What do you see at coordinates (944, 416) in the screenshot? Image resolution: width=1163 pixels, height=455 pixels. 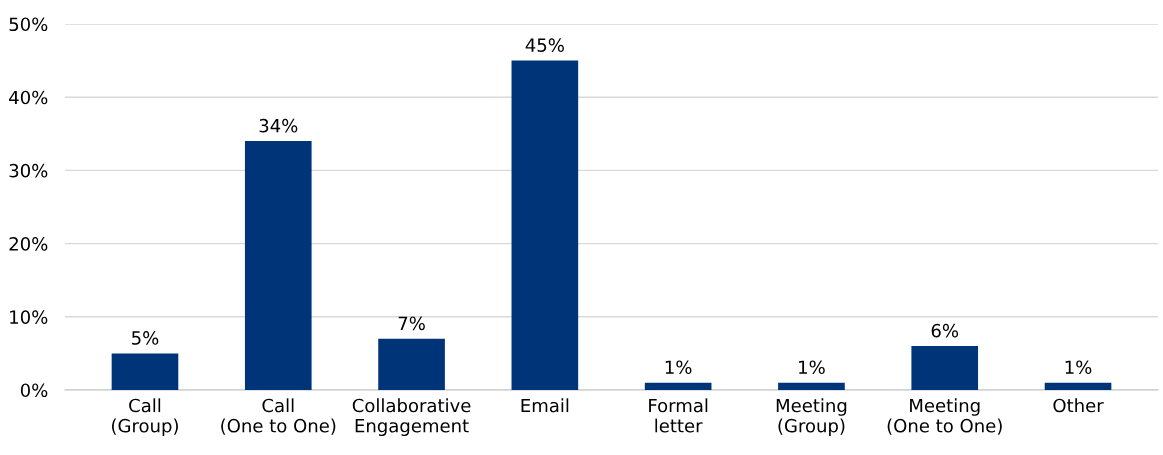 I see `x-tick-label: Meeting (One to One)` at bounding box center [944, 416].